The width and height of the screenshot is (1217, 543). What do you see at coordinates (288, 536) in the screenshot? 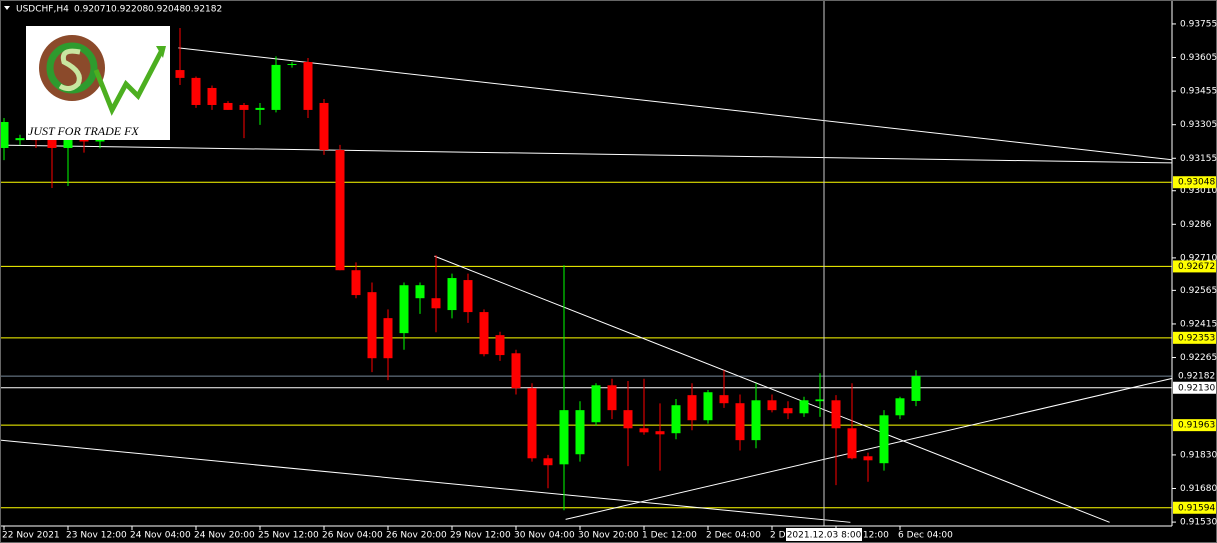
I see `x-tick-label: 25 Nov 12:00` at bounding box center [288, 536].